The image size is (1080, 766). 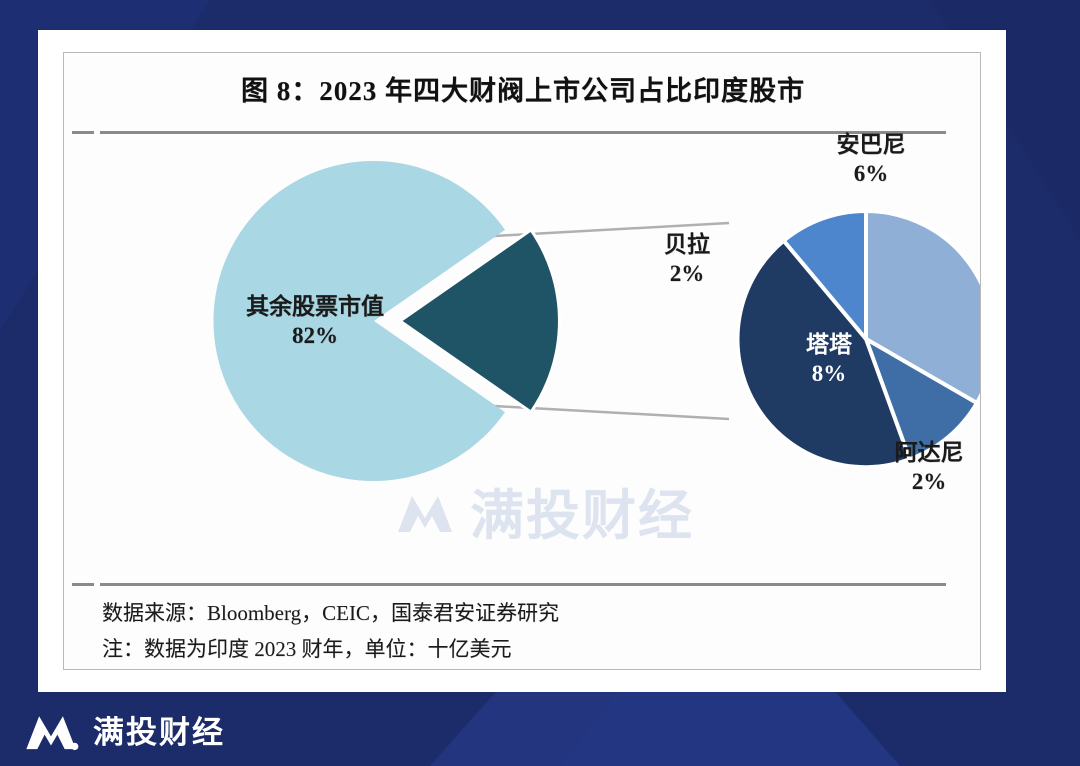 I want to click on primary-pie, so click(x=387, y=321).